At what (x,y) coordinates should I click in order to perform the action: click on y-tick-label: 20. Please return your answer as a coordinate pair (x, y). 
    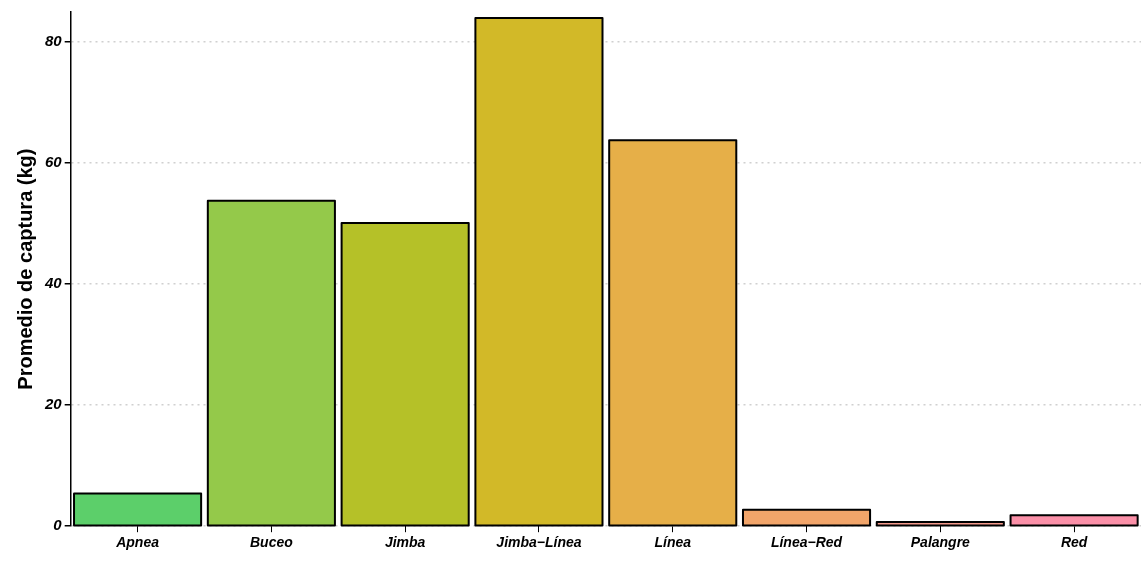
    Looking at the image, I should click on (53, 404).